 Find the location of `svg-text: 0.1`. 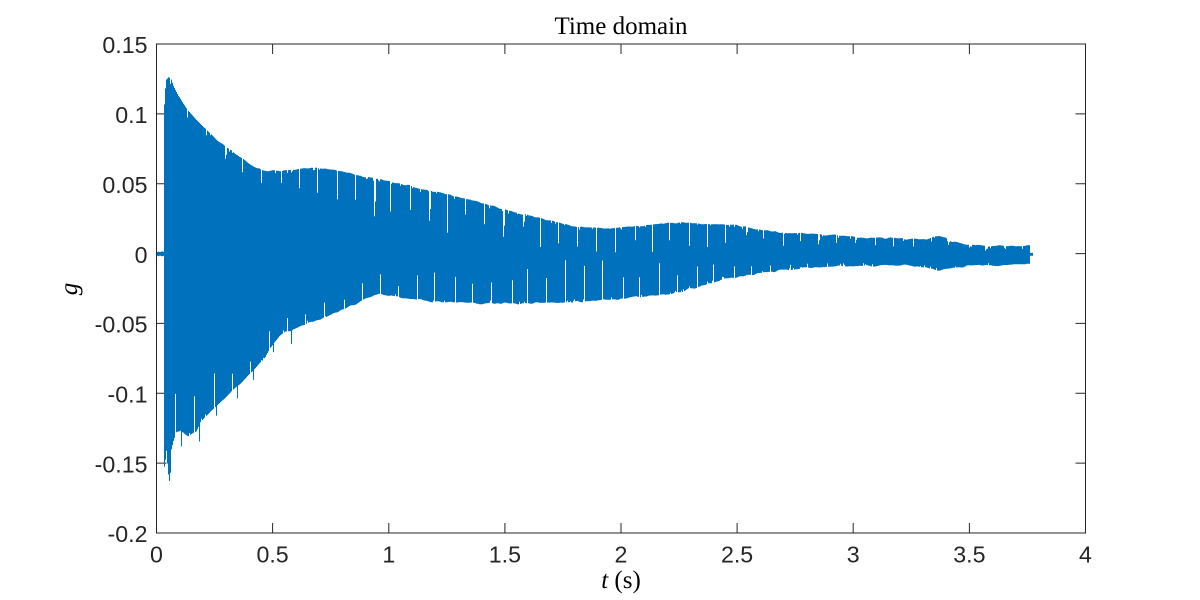

svg-text: 0.1 is located at coordinates (131, 115).